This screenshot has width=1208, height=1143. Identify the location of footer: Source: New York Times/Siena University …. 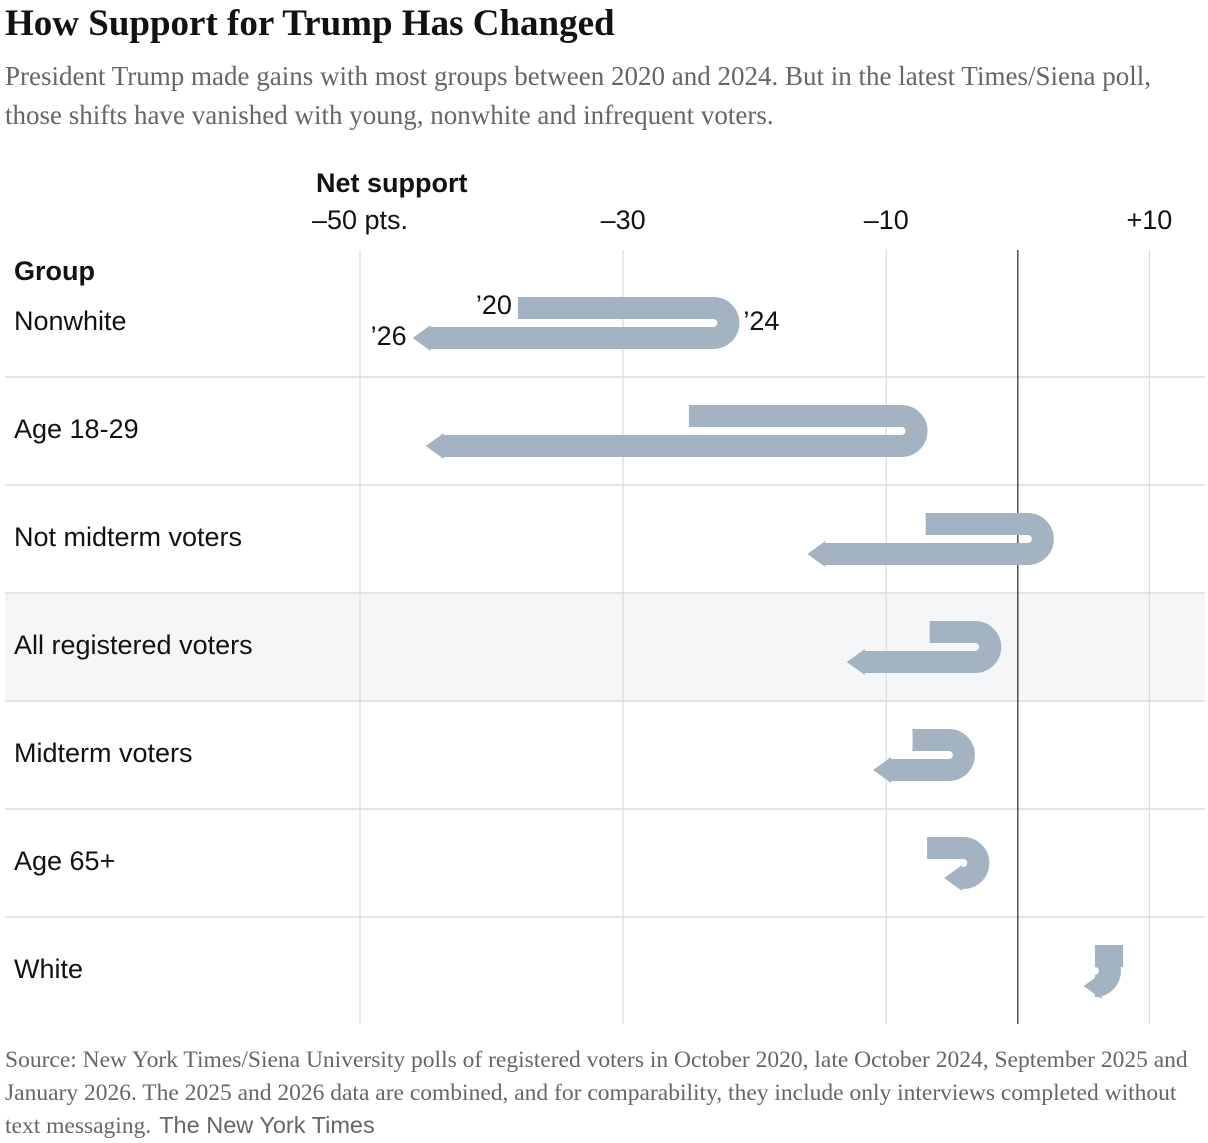
(605, 1093).